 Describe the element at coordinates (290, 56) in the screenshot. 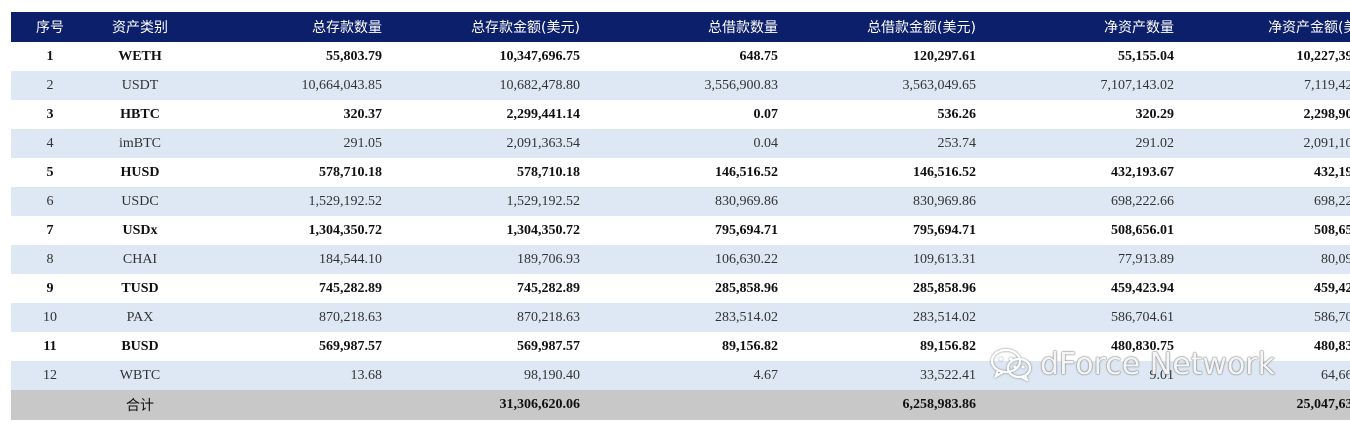

I see `cell-deposit-qty: 55,803.79` at that location.